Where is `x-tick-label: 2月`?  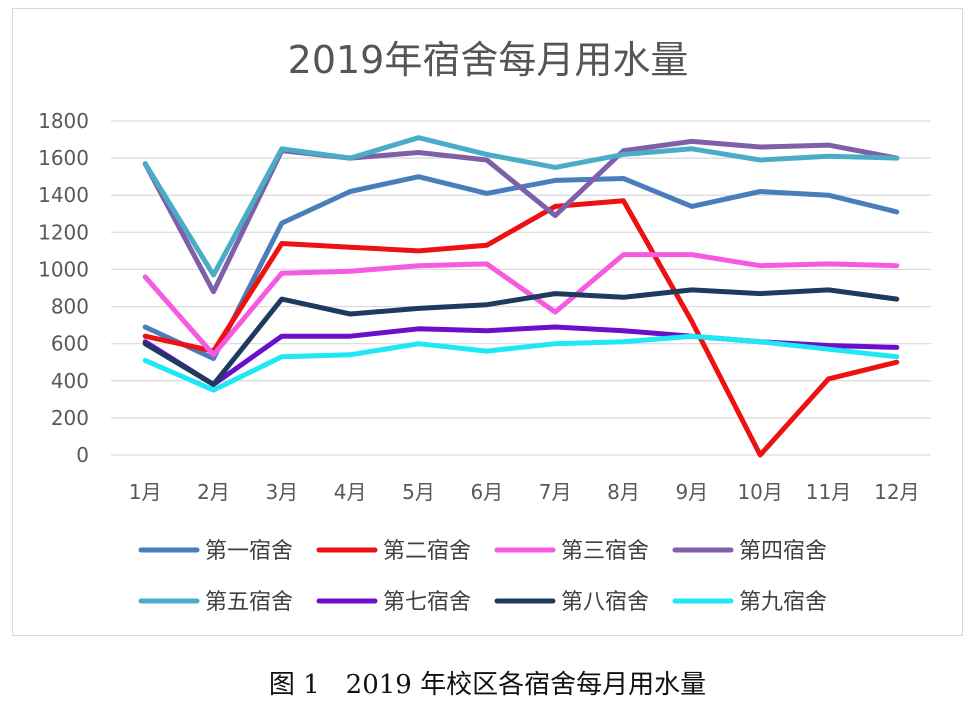
x-tick-label: 2月 is located at coordinates (213, 492).